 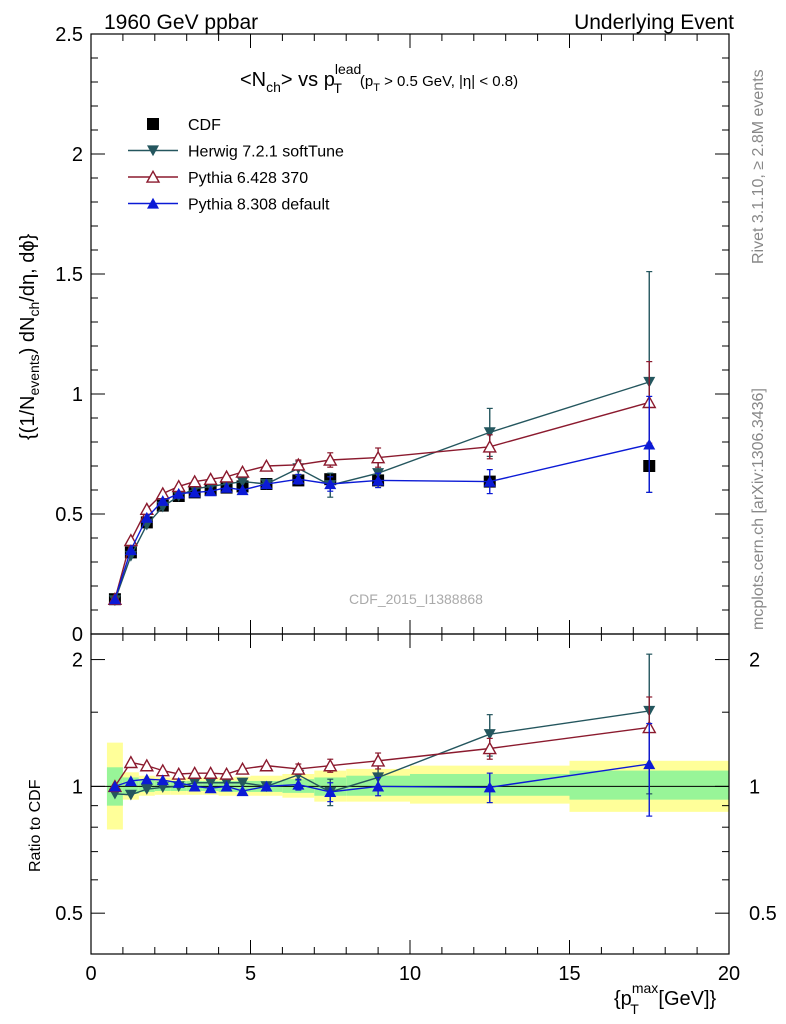 I want to click on x-tick-label: 5, so click(x=250, y=974).